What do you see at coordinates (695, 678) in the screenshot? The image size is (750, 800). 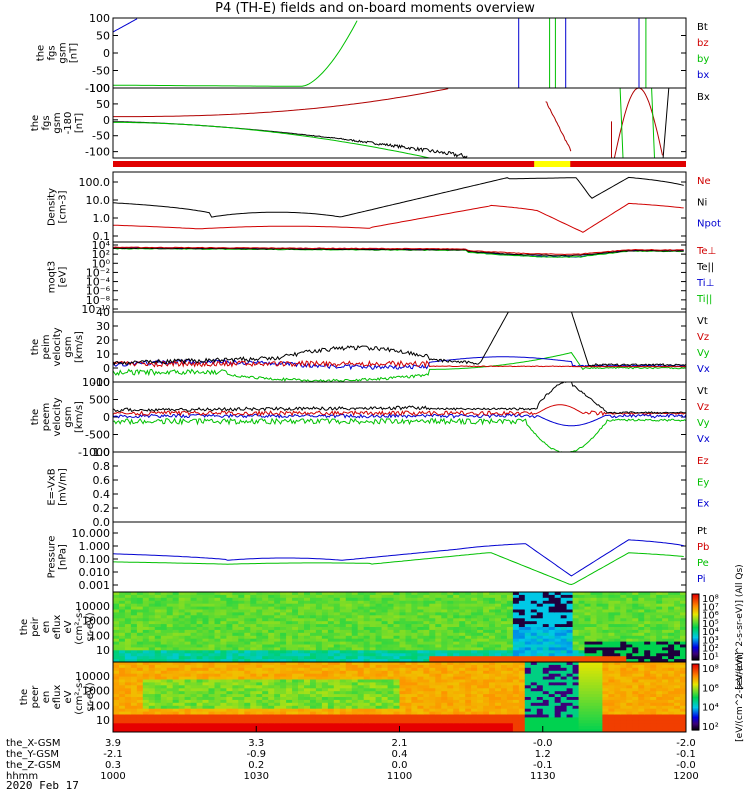 I see `colorbar-cell` at bounding box center [695, 678].